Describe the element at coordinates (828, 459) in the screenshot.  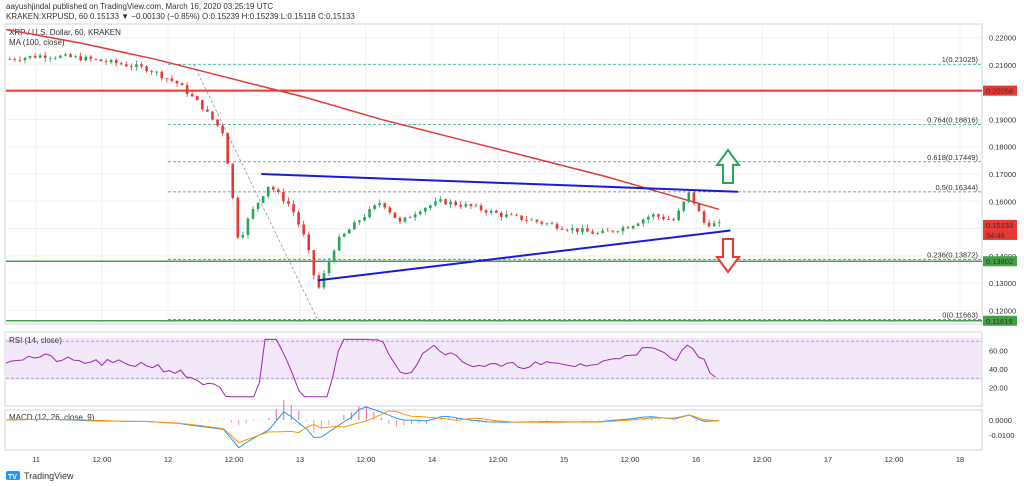
I see `time-tick-label: 17` at that location.